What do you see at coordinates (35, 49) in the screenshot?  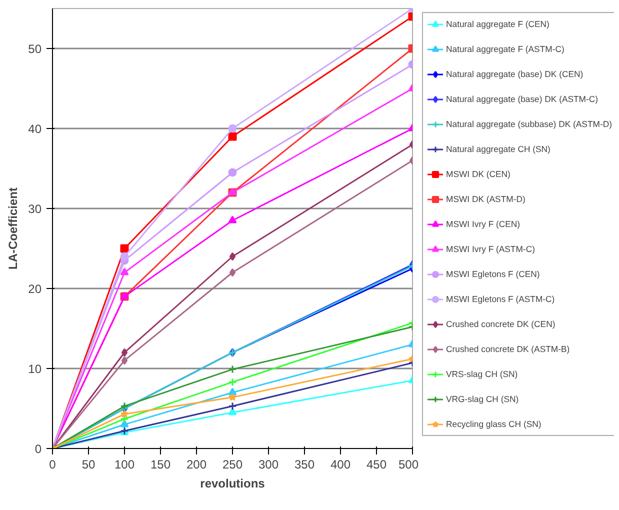 I see `y-tick-label: 50` at bounding box center [35, 49].